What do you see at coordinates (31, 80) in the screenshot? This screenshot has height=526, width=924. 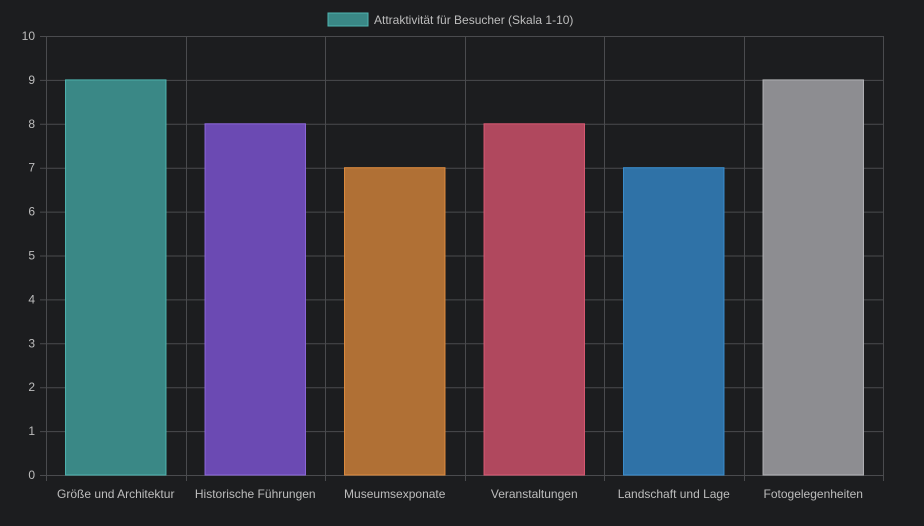 I see `y-tick-label: 9` at bounding box center [31, 80].